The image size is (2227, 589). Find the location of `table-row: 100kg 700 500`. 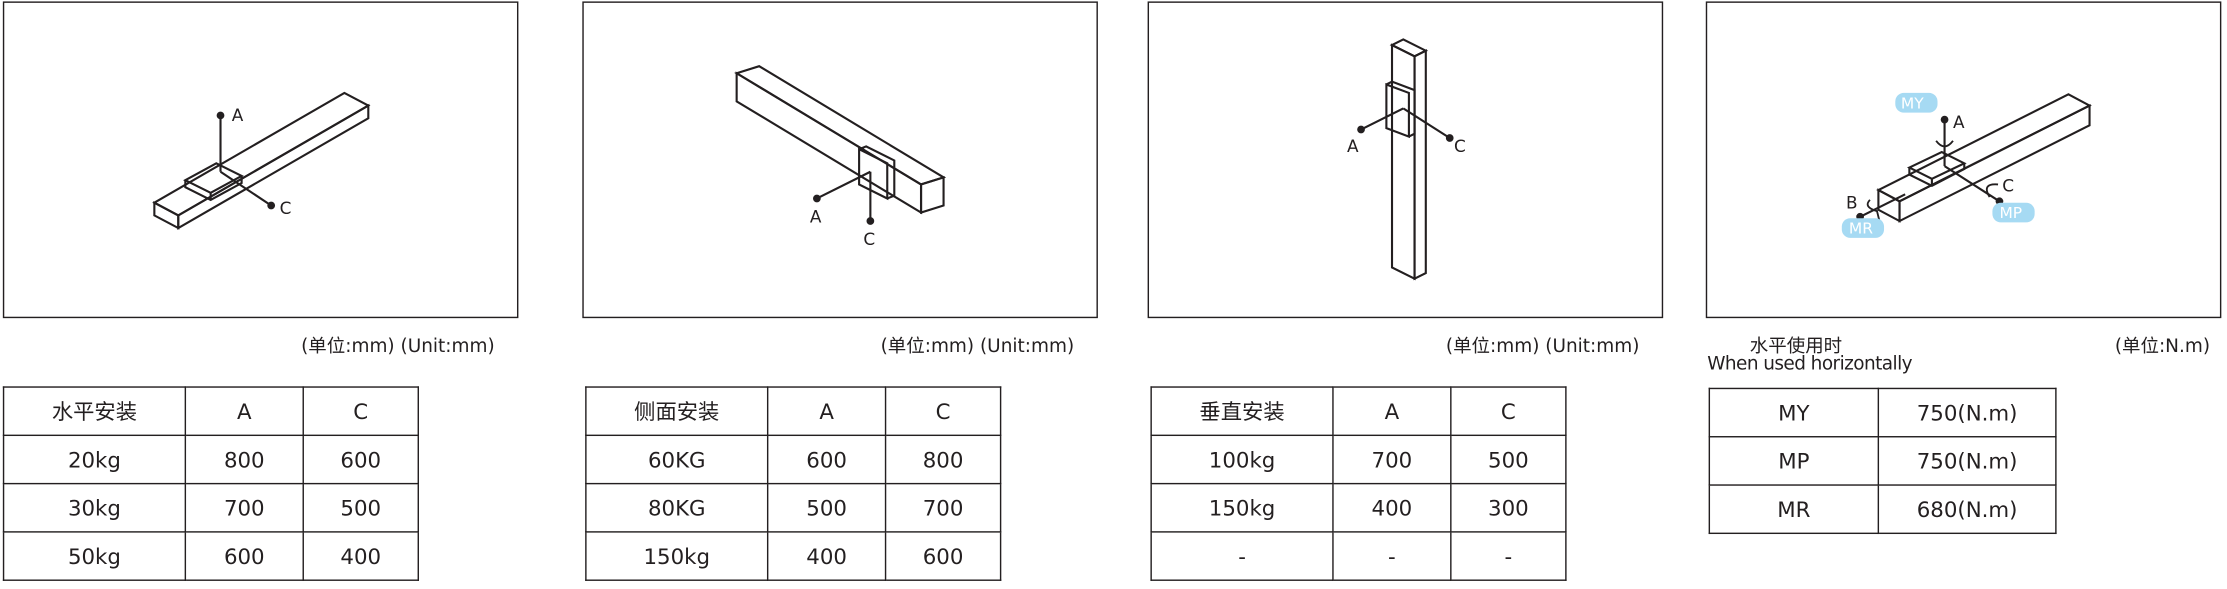

table-row: 100kg 700 500 is located at coordinates (1358, 459).